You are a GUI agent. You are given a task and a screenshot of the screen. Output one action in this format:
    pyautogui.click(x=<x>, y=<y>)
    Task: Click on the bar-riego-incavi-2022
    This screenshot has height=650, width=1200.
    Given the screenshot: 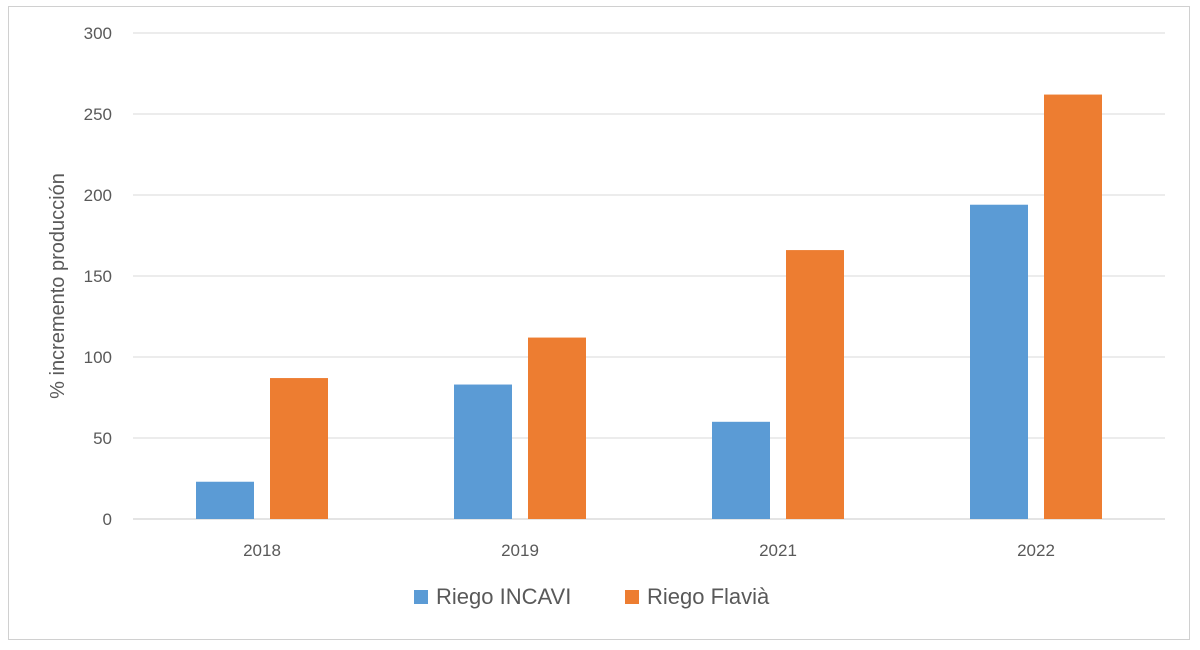 What is the action you would take?
    pyautogui.click(x=999, y=361)
    